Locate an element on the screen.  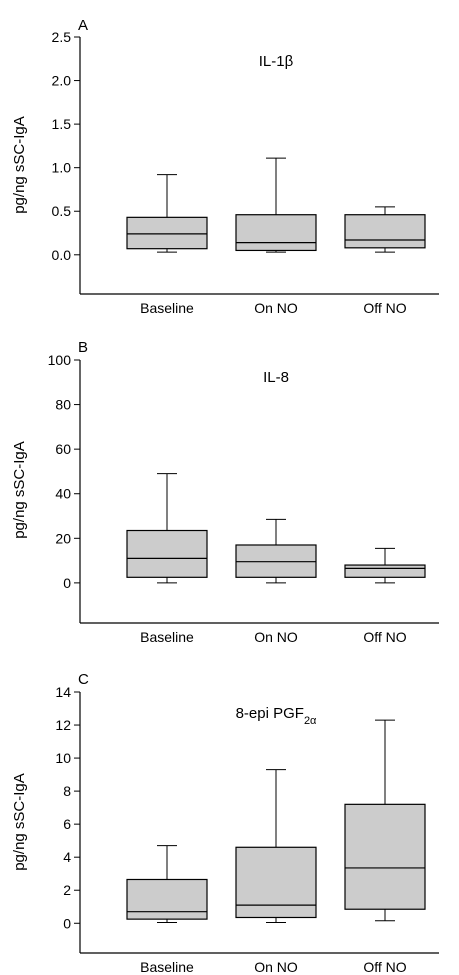
y-tick-label: 2 is located at coordinates (67, 890).